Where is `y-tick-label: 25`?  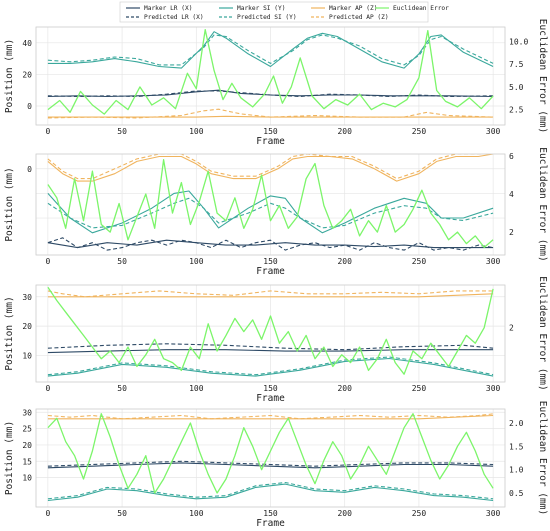
y-tick-label: 25 is located at coordinates (27, 429).